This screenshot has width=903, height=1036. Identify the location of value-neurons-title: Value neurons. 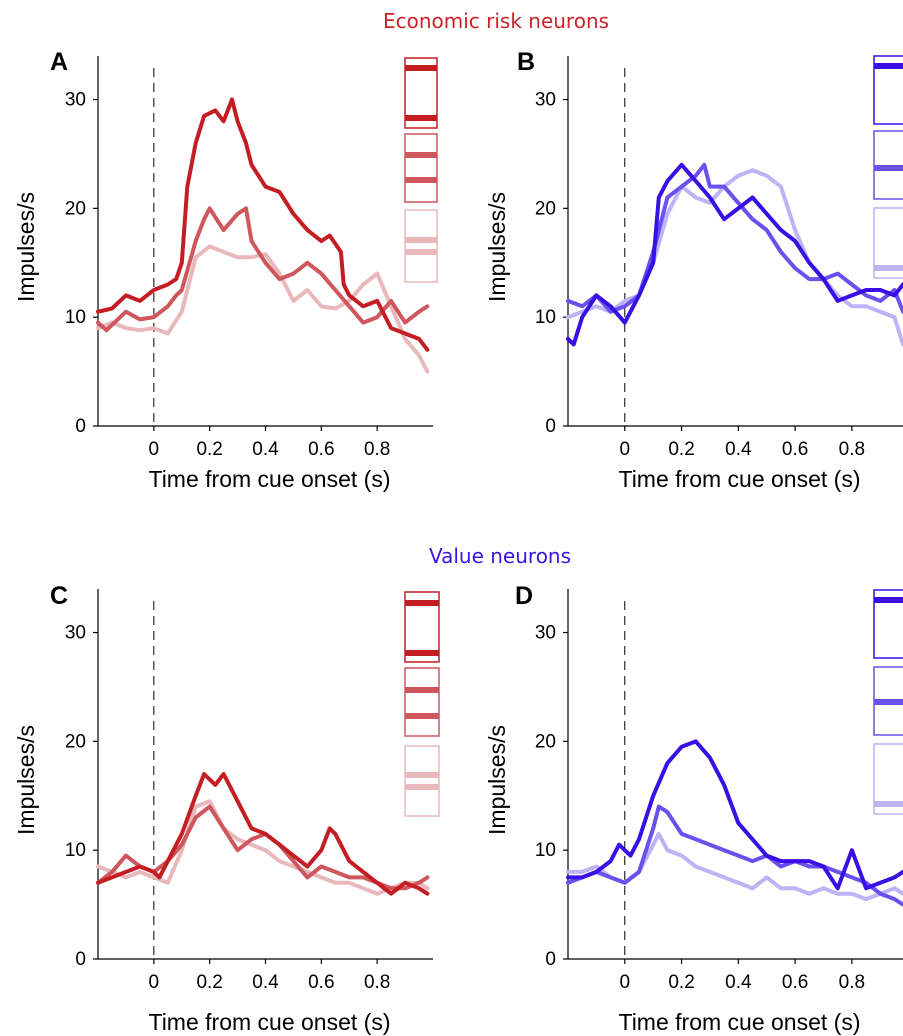
(500, 556).